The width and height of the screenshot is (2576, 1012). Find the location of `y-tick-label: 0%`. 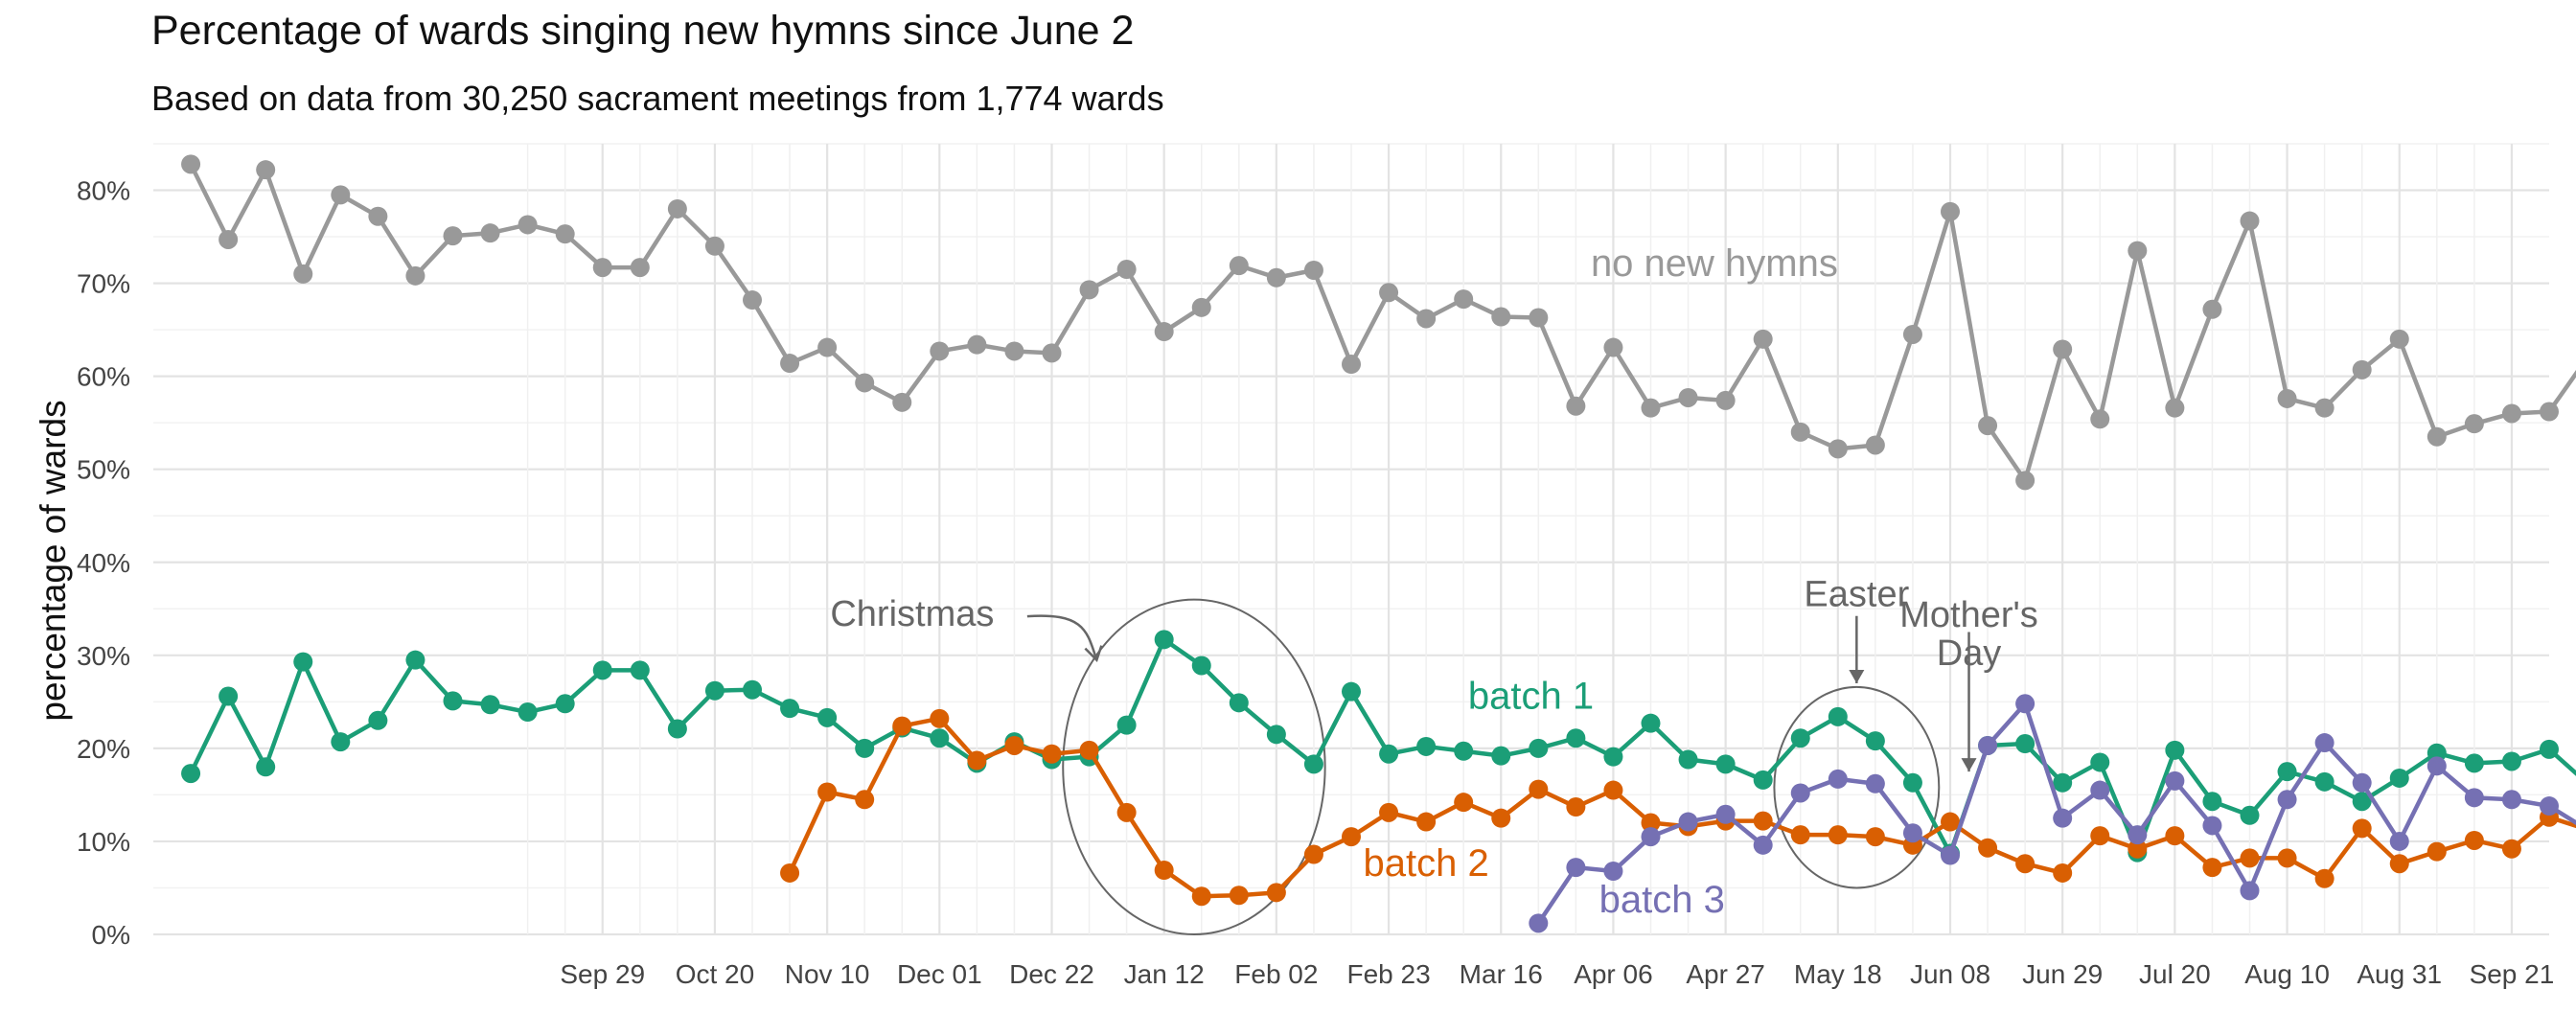

y-tick-label: 0% is located at coordinates (111, 935).